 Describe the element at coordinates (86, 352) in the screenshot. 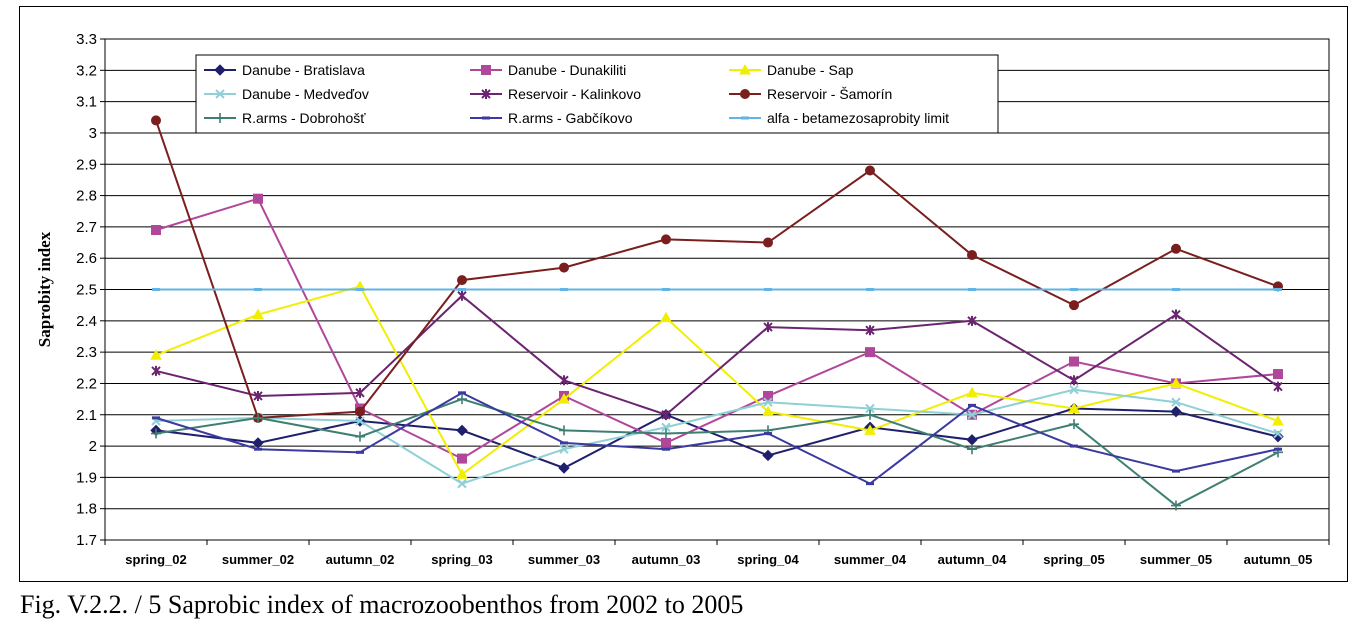

I see `y-tick-label: 2.3` at that location.